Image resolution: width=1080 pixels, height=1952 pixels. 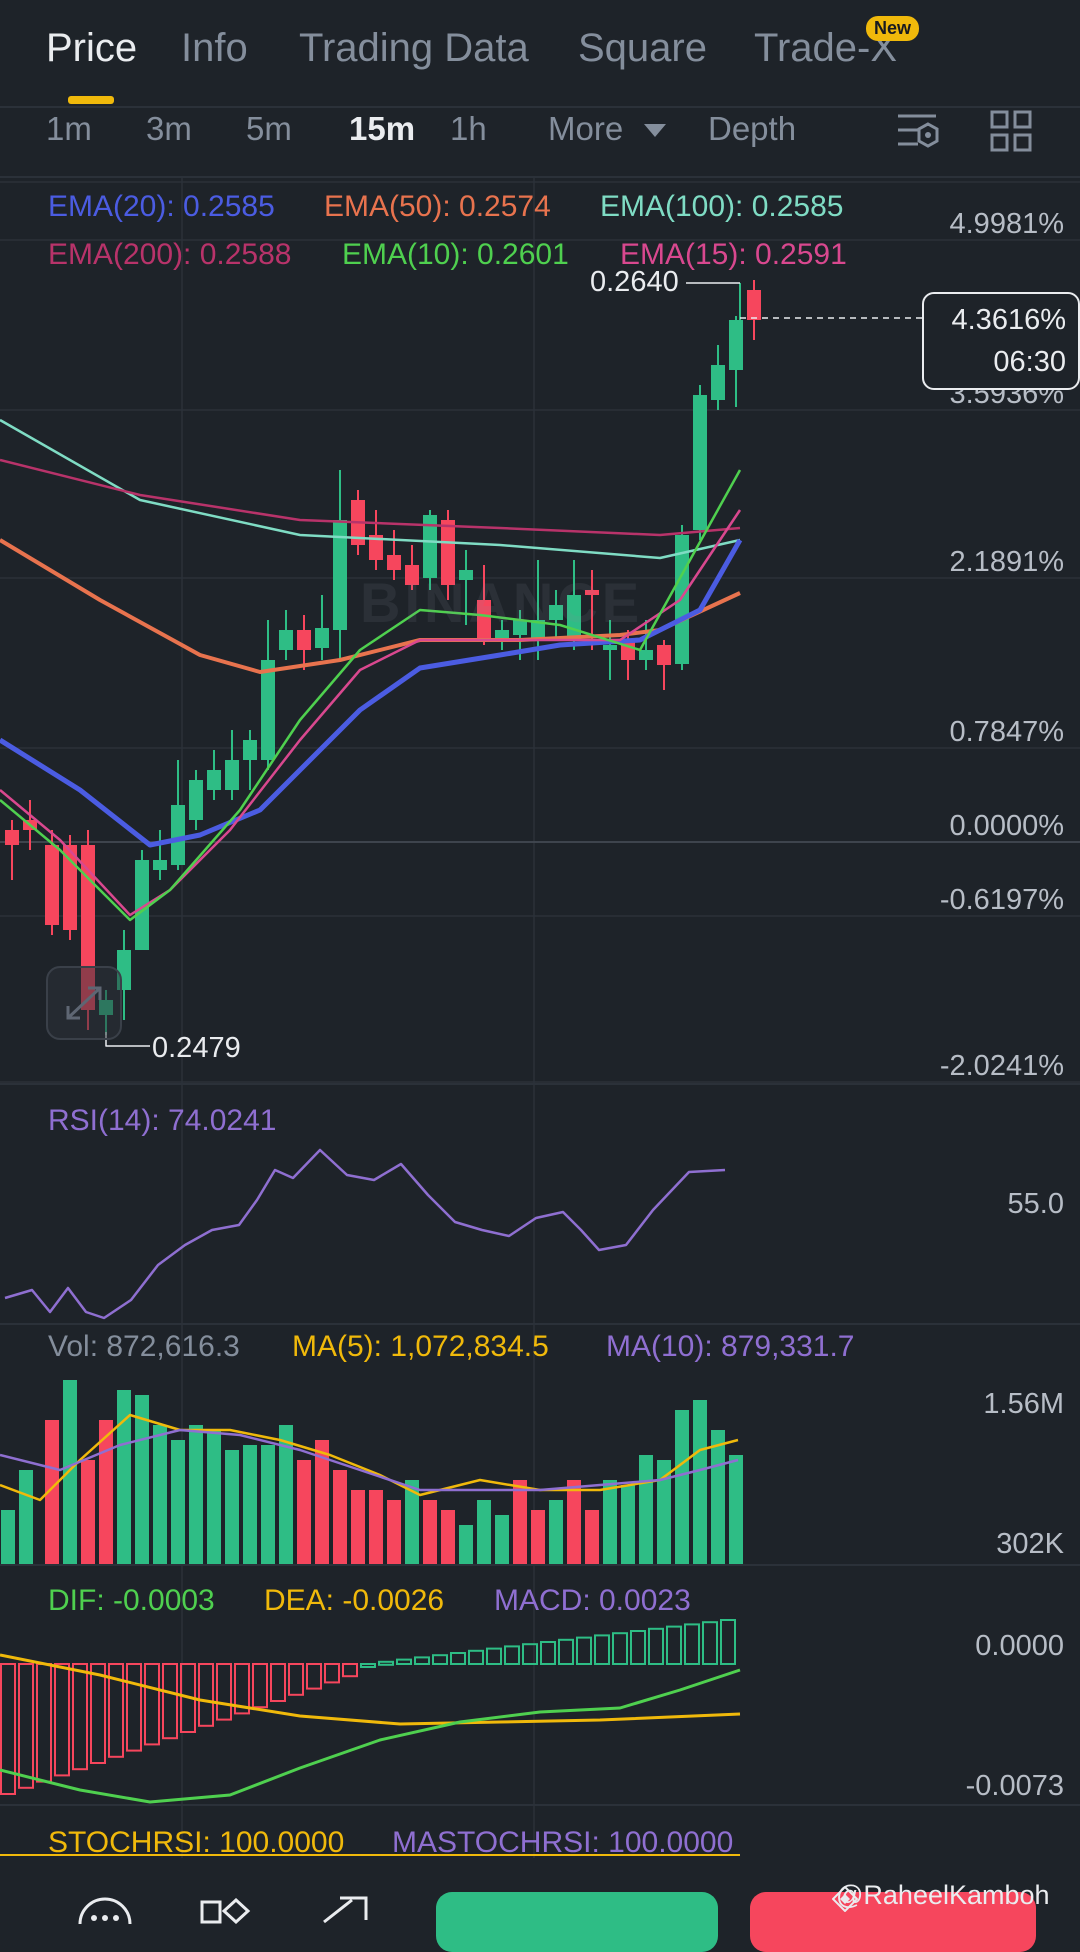 What do you see at coordinates (196, 1842) in the screenshot?
I see `stochrsi-legend: STOCHRSI: 100.0000` at bounding box center [196, 1842].